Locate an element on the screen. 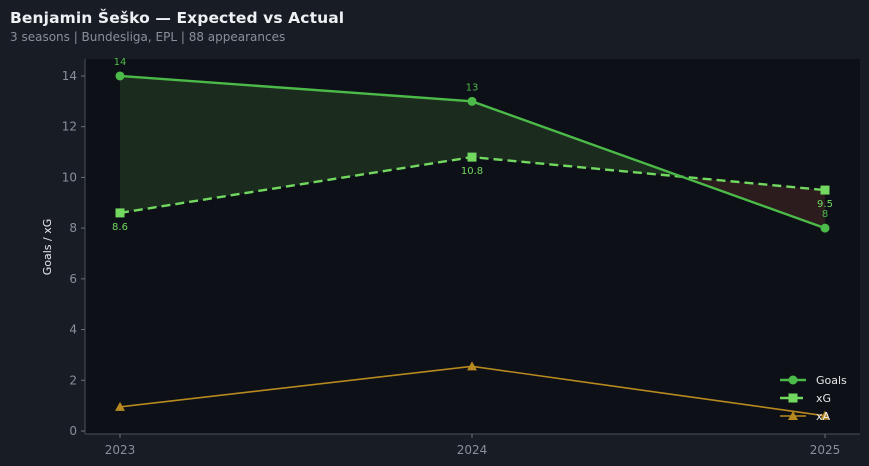  y-tick-label: 14 is located at coordinates (69, 76).